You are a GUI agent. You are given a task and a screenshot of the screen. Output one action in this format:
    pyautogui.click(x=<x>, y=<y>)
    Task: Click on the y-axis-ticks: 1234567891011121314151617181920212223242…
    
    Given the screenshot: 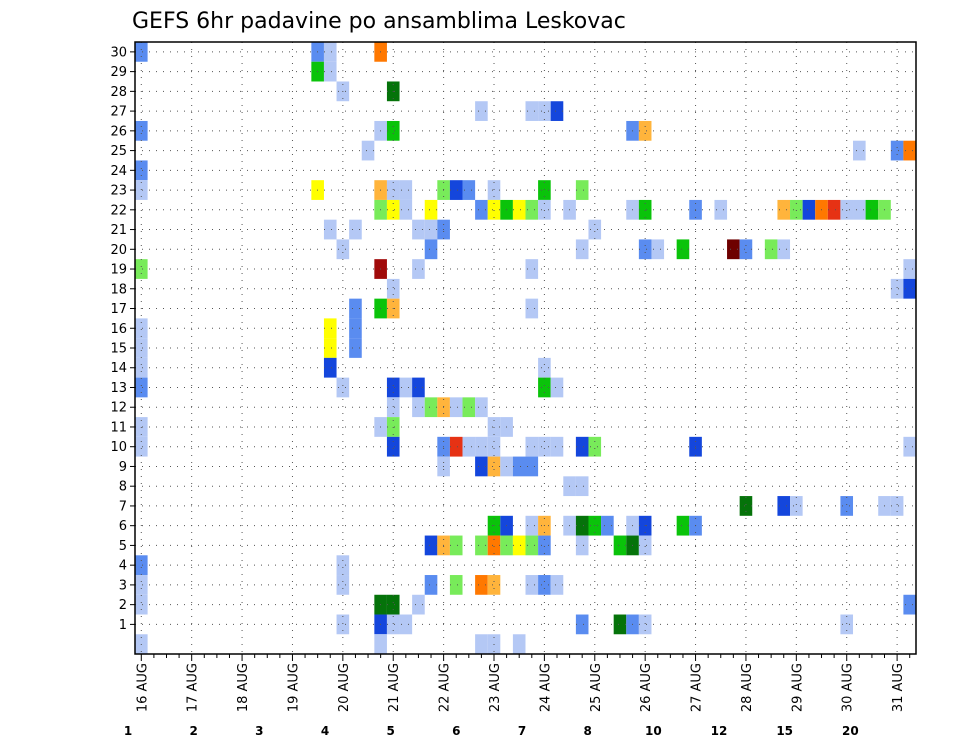 What is the action you would take?
    pyautogui.click(x=122, y=339)
    